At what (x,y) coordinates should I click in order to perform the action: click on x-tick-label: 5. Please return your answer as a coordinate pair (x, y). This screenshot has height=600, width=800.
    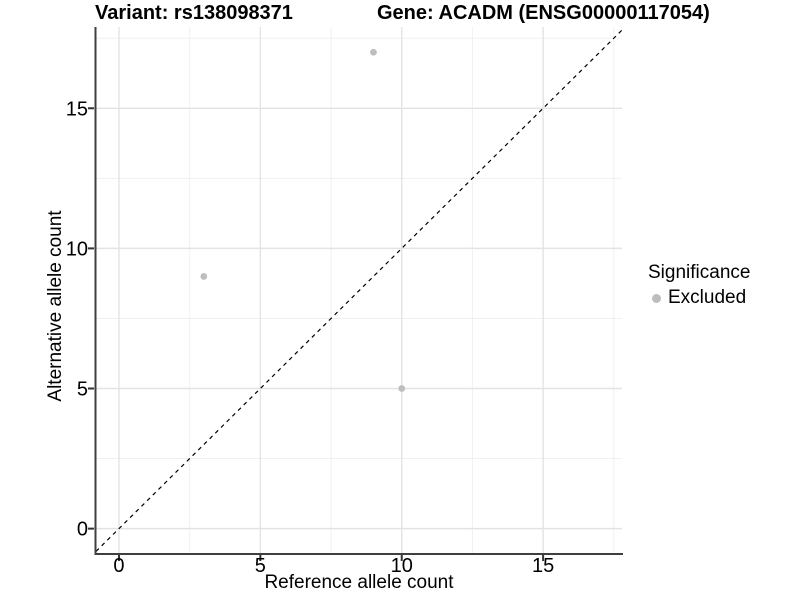
    Looking at the image, I should click on (260, 566).